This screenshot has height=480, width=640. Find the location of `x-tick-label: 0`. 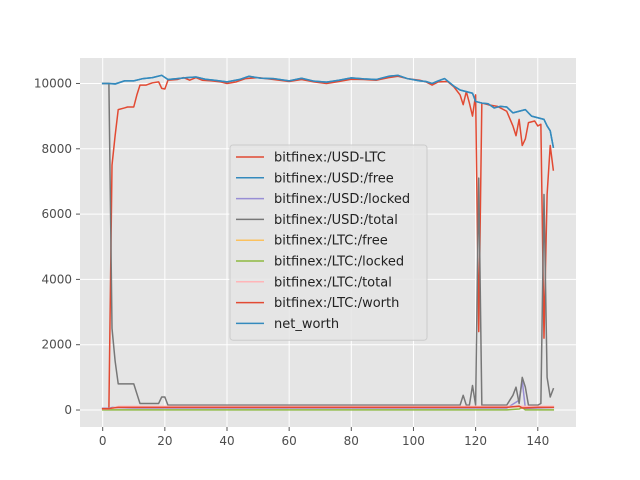

x-tick-label: 0 is located at coordinates (103, 441).